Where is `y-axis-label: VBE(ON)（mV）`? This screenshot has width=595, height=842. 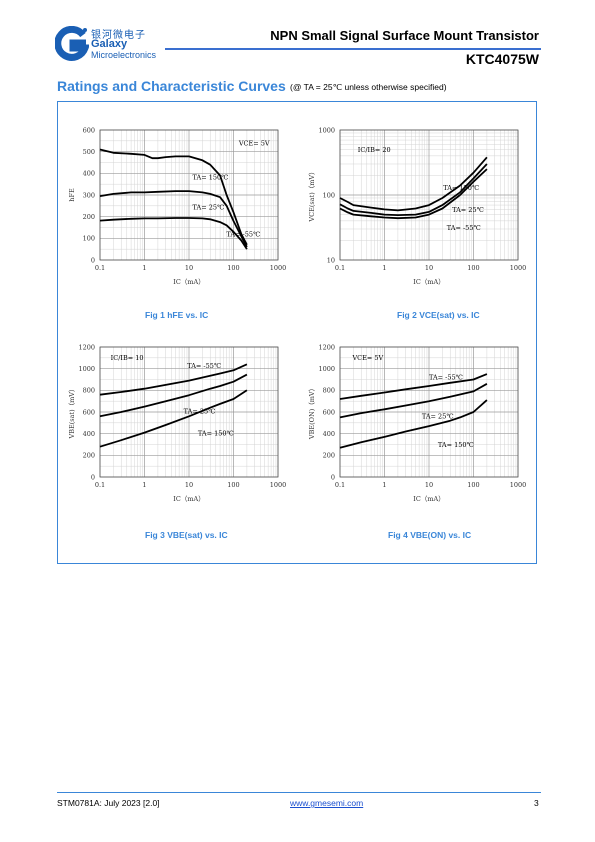 y-axis-label: VBE(ON)（mV） is located at coordinates (312, 412).